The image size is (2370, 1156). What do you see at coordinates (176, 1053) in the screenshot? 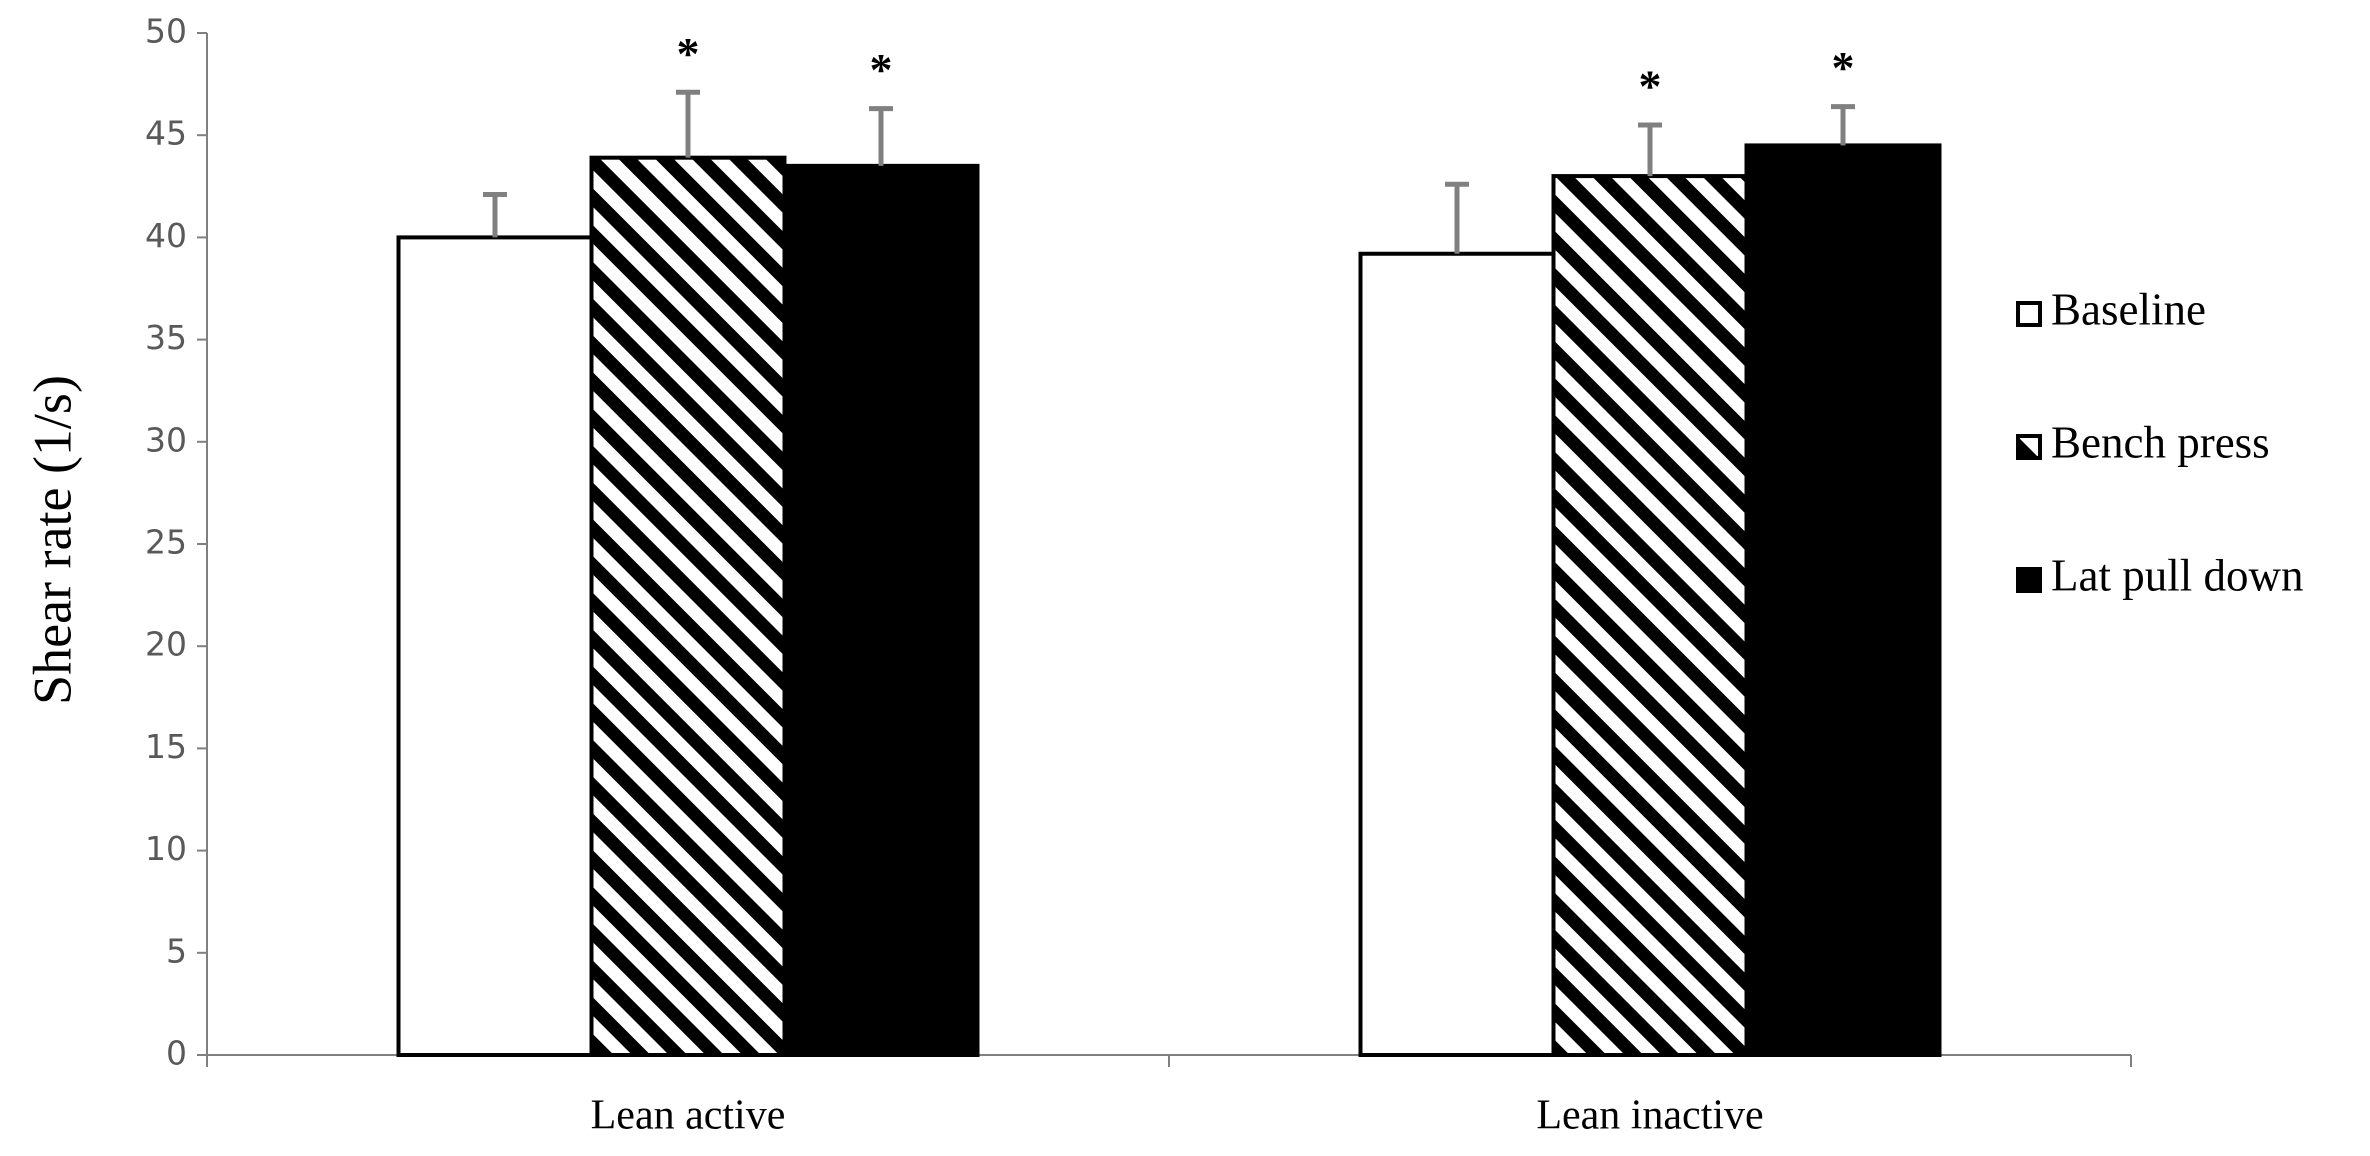
I see `y-tick-label: 0` at bounding box center [176, 1053].